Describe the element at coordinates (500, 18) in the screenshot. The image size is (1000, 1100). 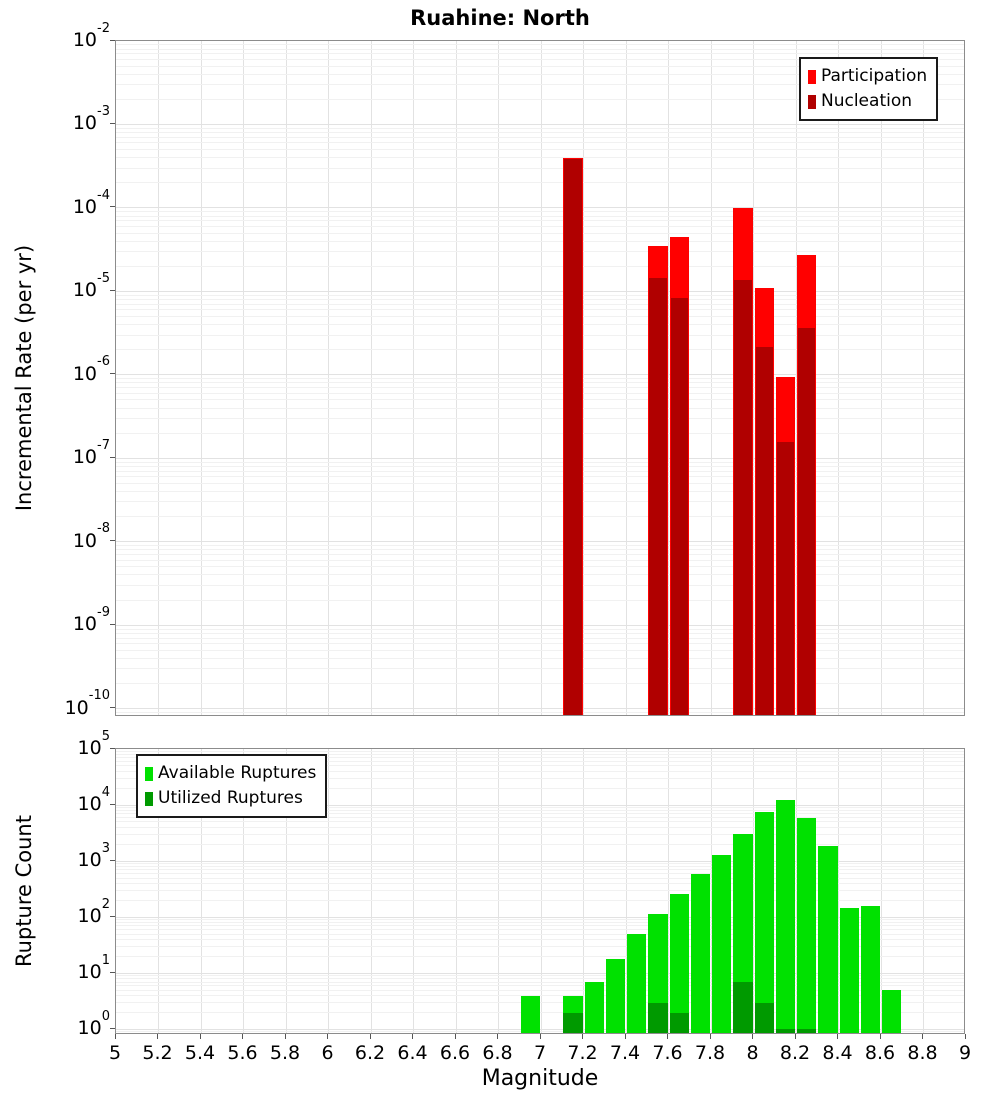
I see `chart-title: Ruahine: North` at that location.